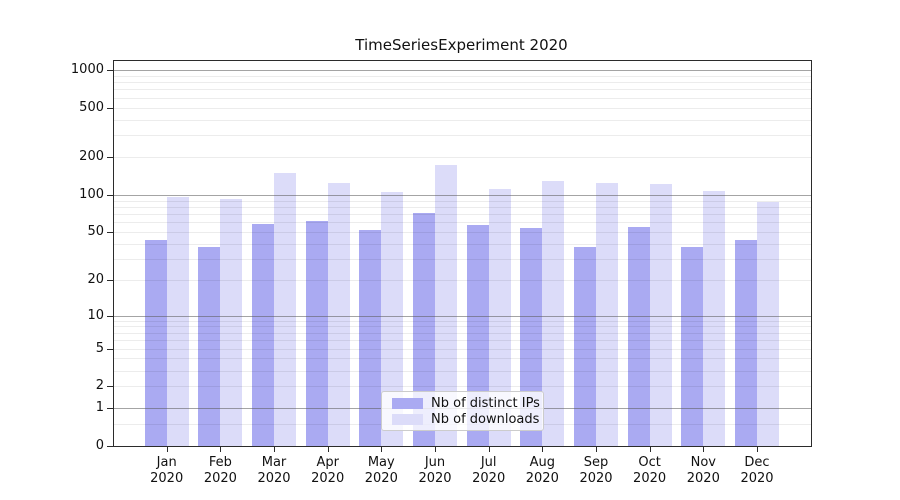 Image resolution: width=900 pixels, height=500 pixels. What do you see at coordinates (489, 471) in the screenshot?
I see `x-tick-label: Jul 2020` at bounding box center [489, 471].